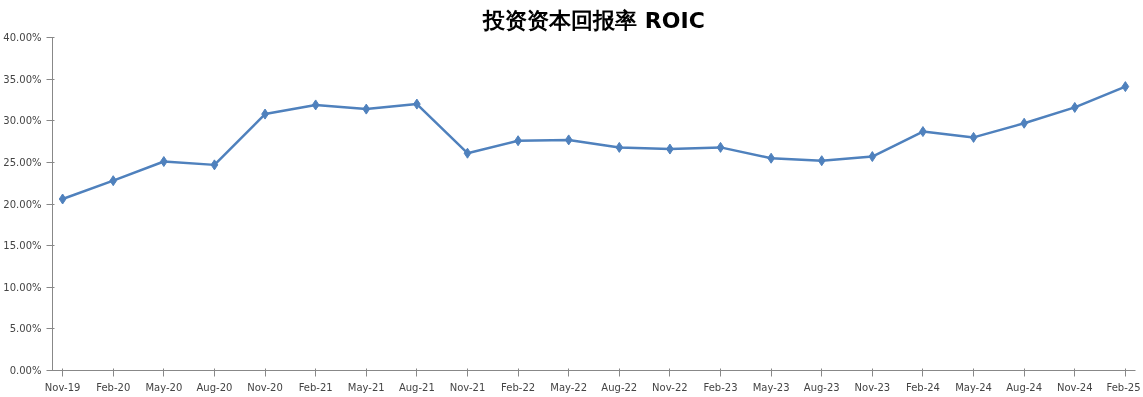 This screenshot has height=397, width=1143. What do you see at coordinates (1074, 387) in the screenshot?
I see `x-tick-label: Nov-24` at bounding box center [1074, 387].